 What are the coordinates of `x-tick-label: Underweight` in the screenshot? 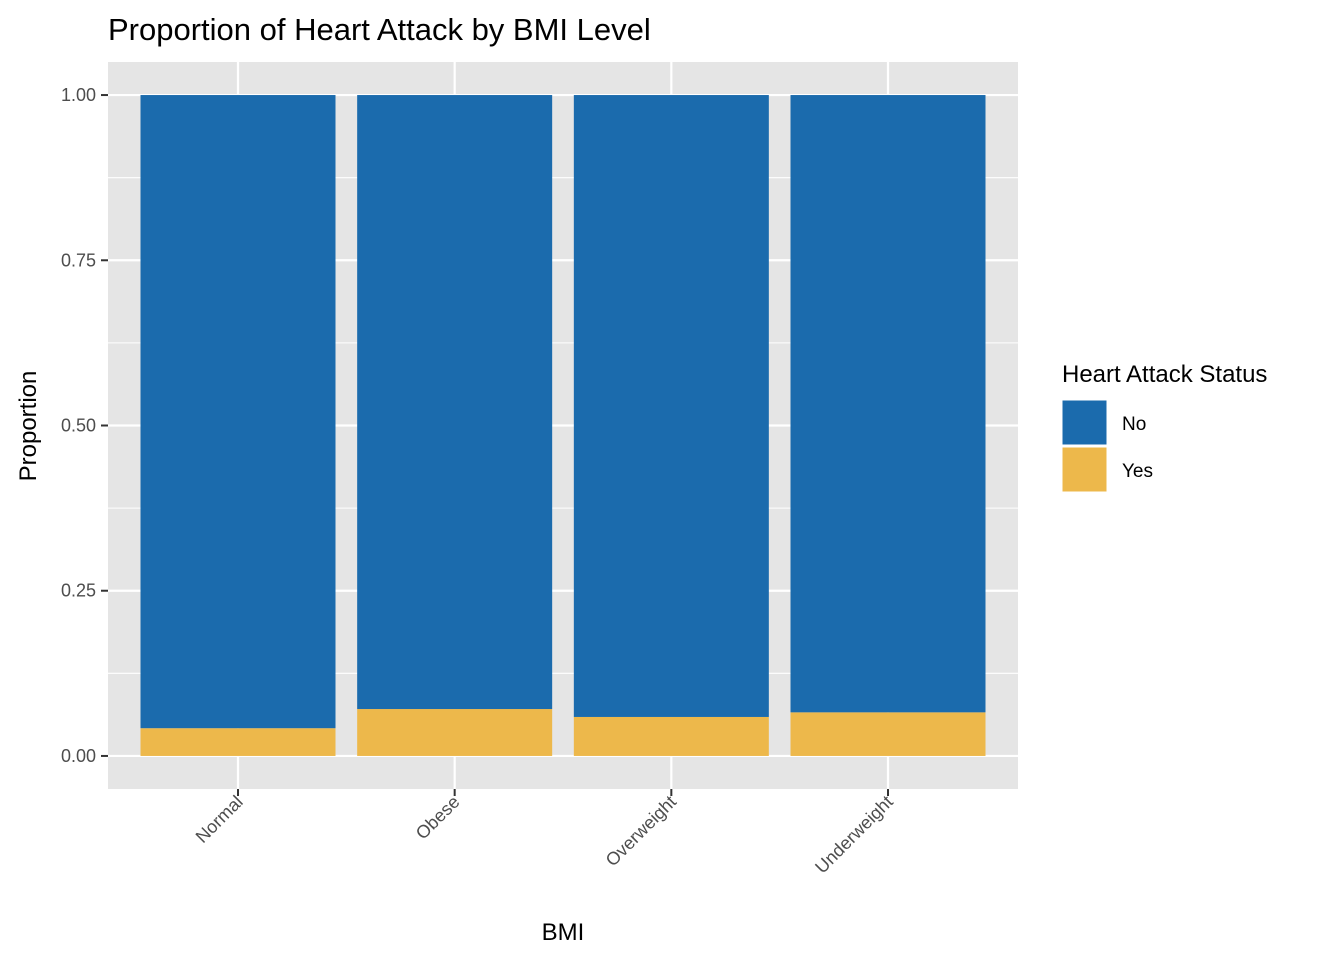 It's located at (854, 835).